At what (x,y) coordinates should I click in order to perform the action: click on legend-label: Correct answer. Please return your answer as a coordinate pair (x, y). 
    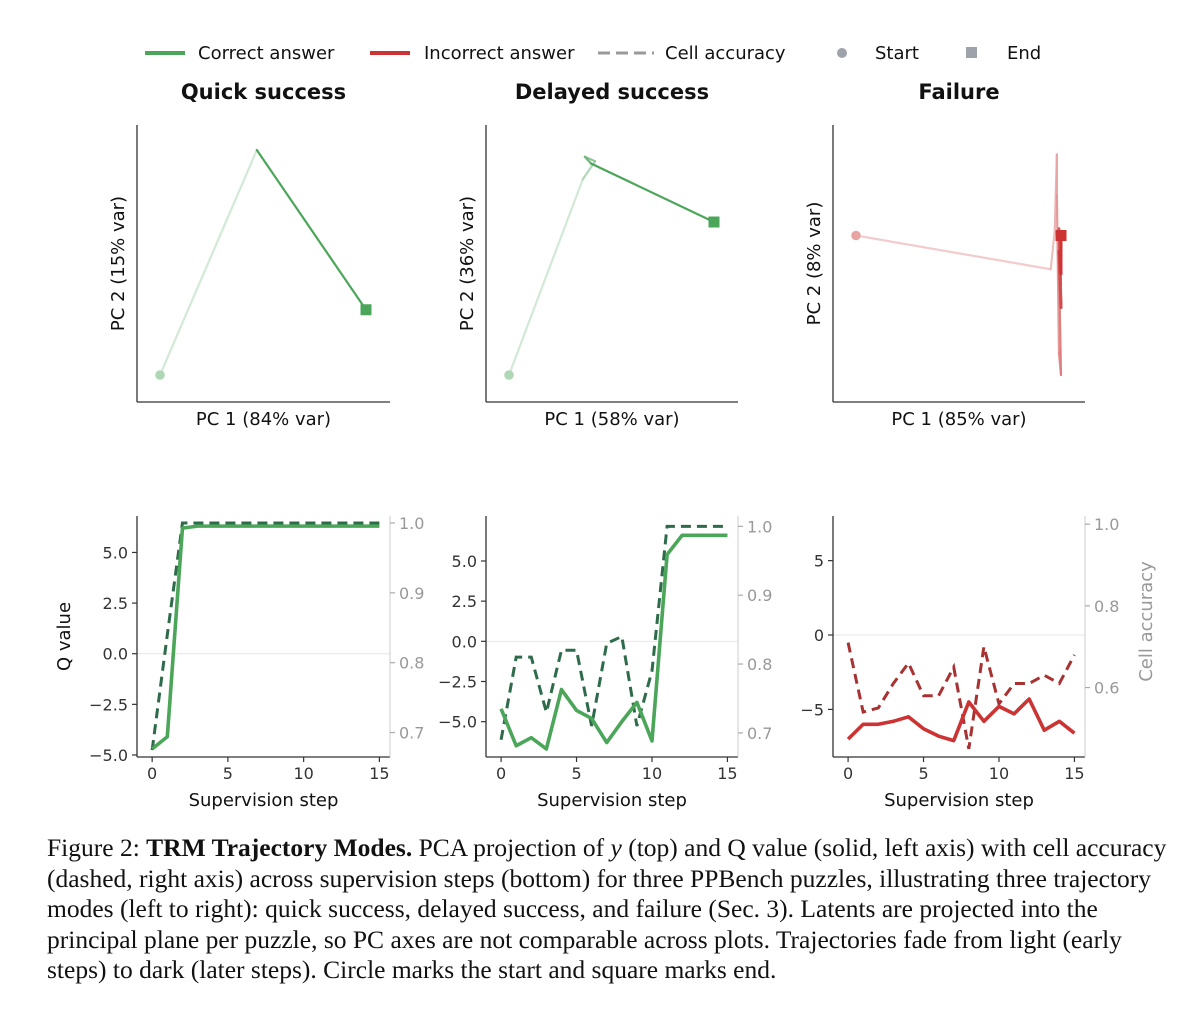
    Looking at the image, I should click on (266, 53).